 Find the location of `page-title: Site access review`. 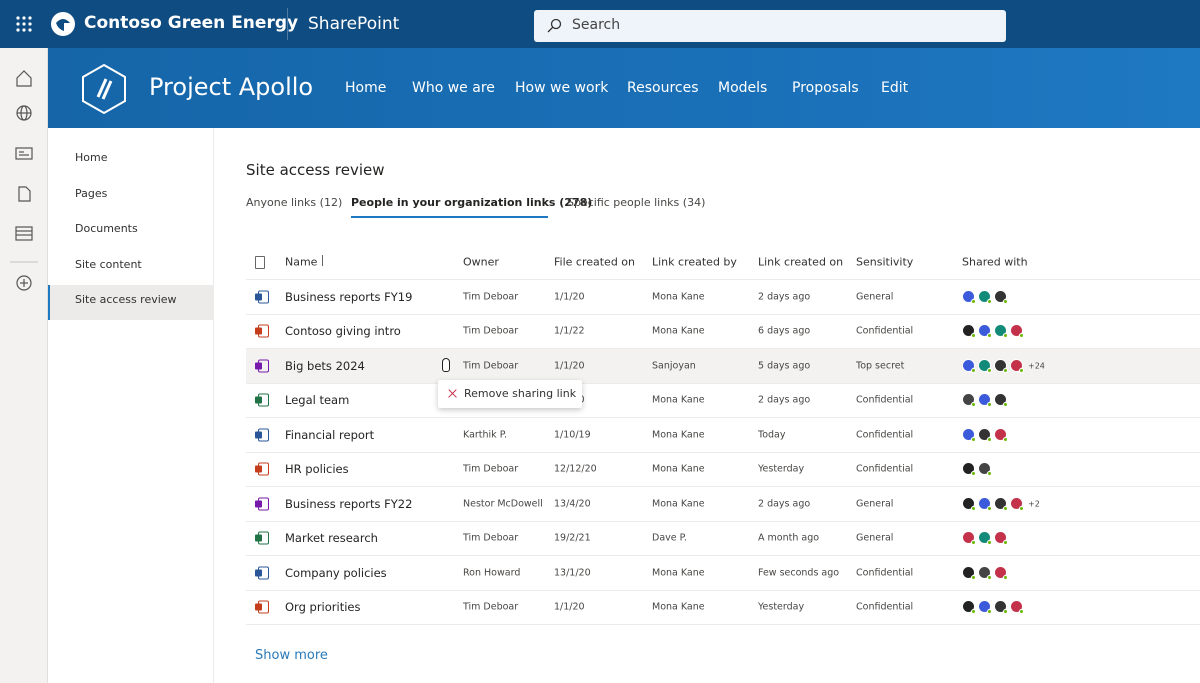

page-title: Site access review is located at coordinates (315, 170).